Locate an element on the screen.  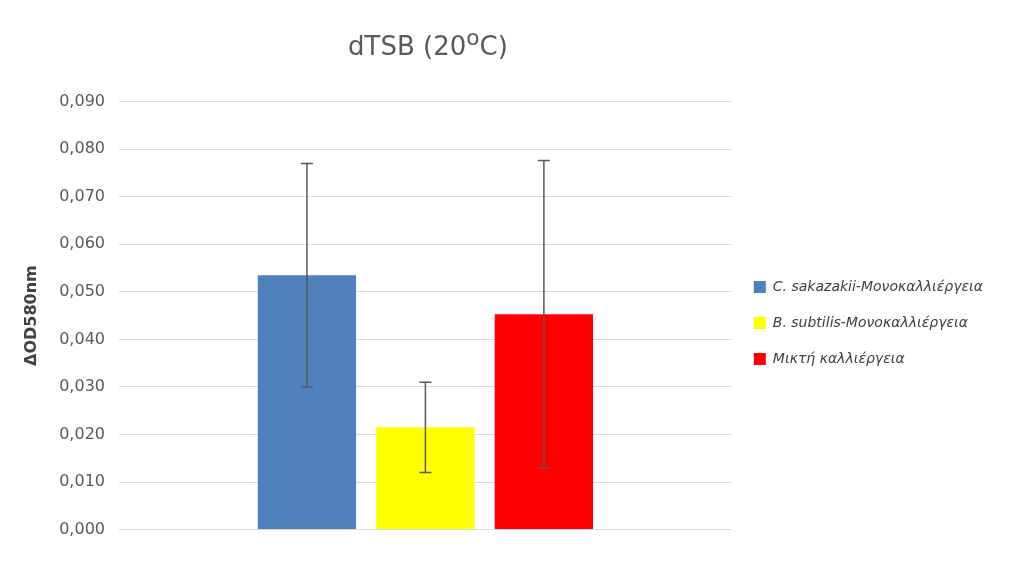
y-tick-label: 0,000 is located at coordinates (82, 528).